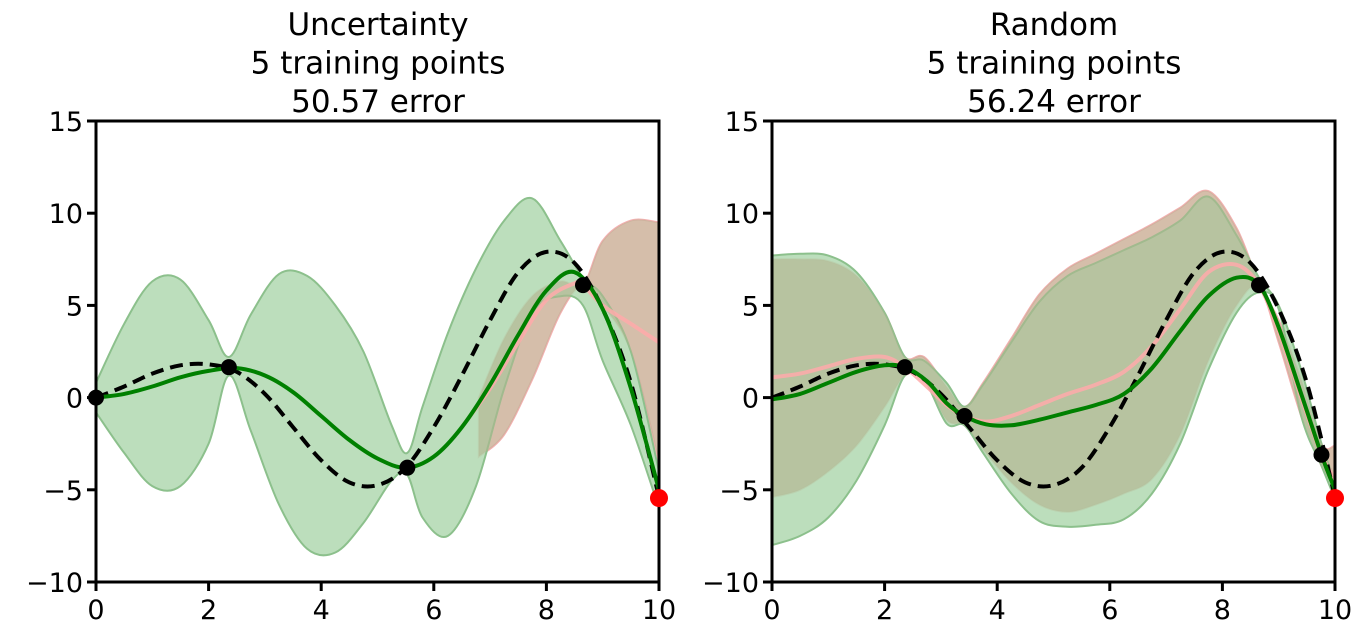  I want to click on chart-title-line: Uncertainty, so click(377, 25).